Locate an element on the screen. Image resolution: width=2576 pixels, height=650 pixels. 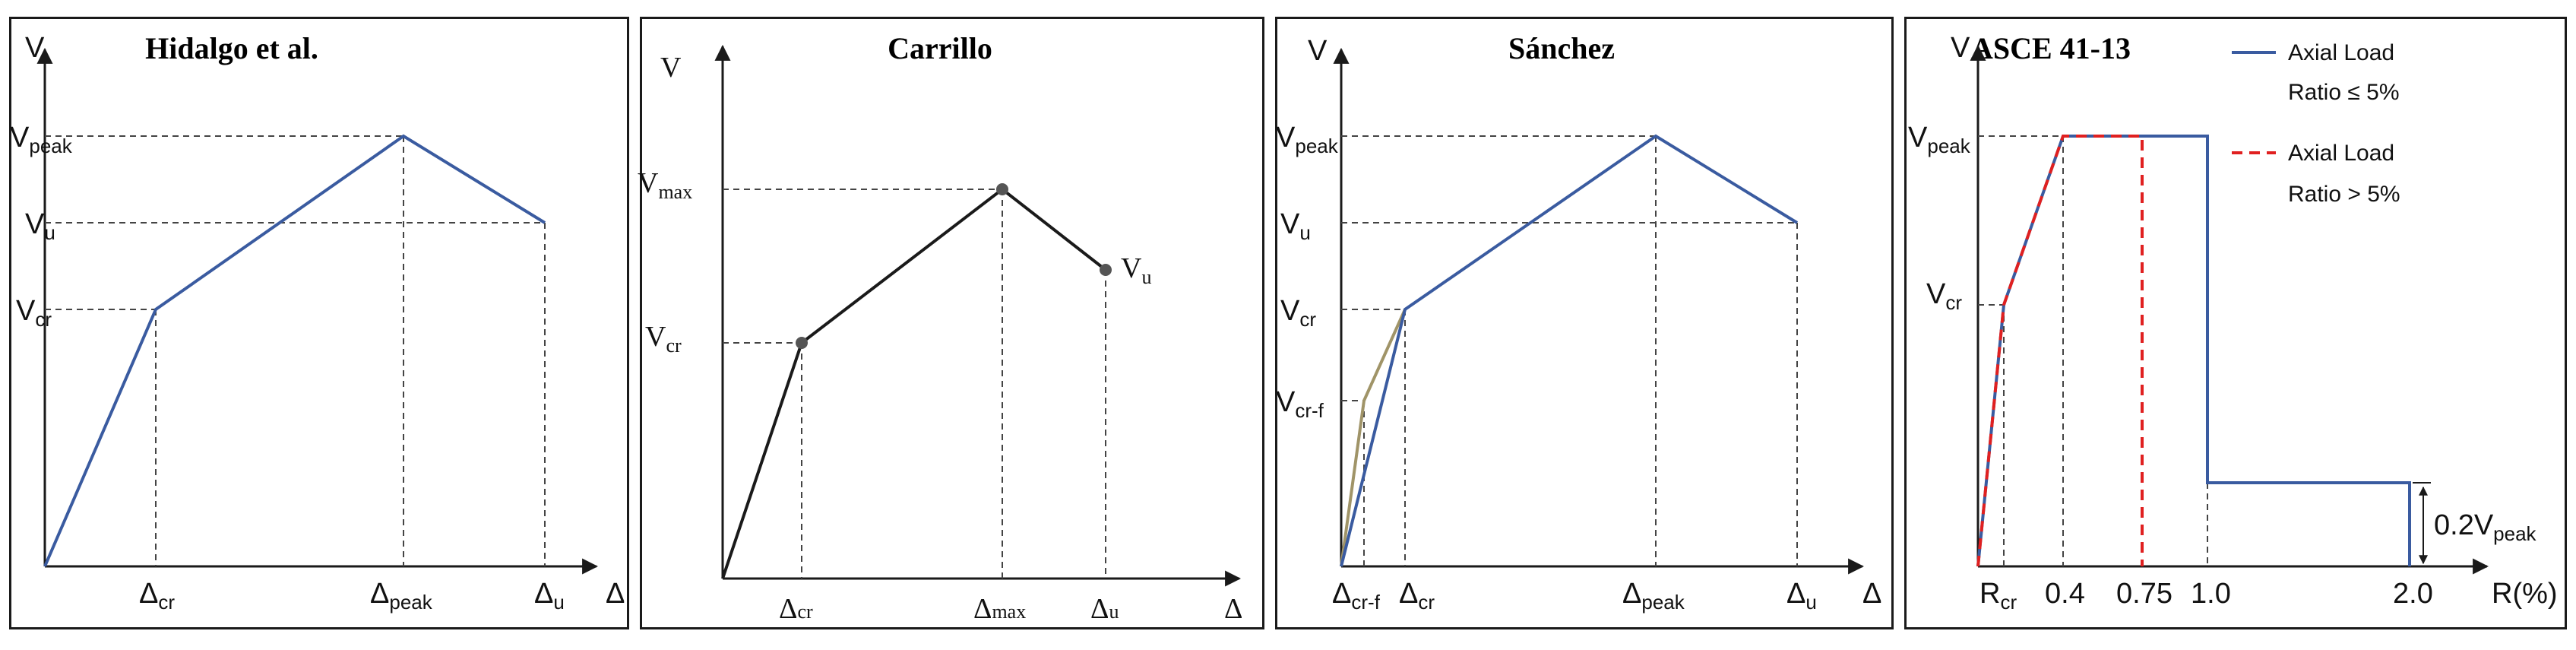
asce-tick-04: 0.4 is located at coordinates (2065, 594).